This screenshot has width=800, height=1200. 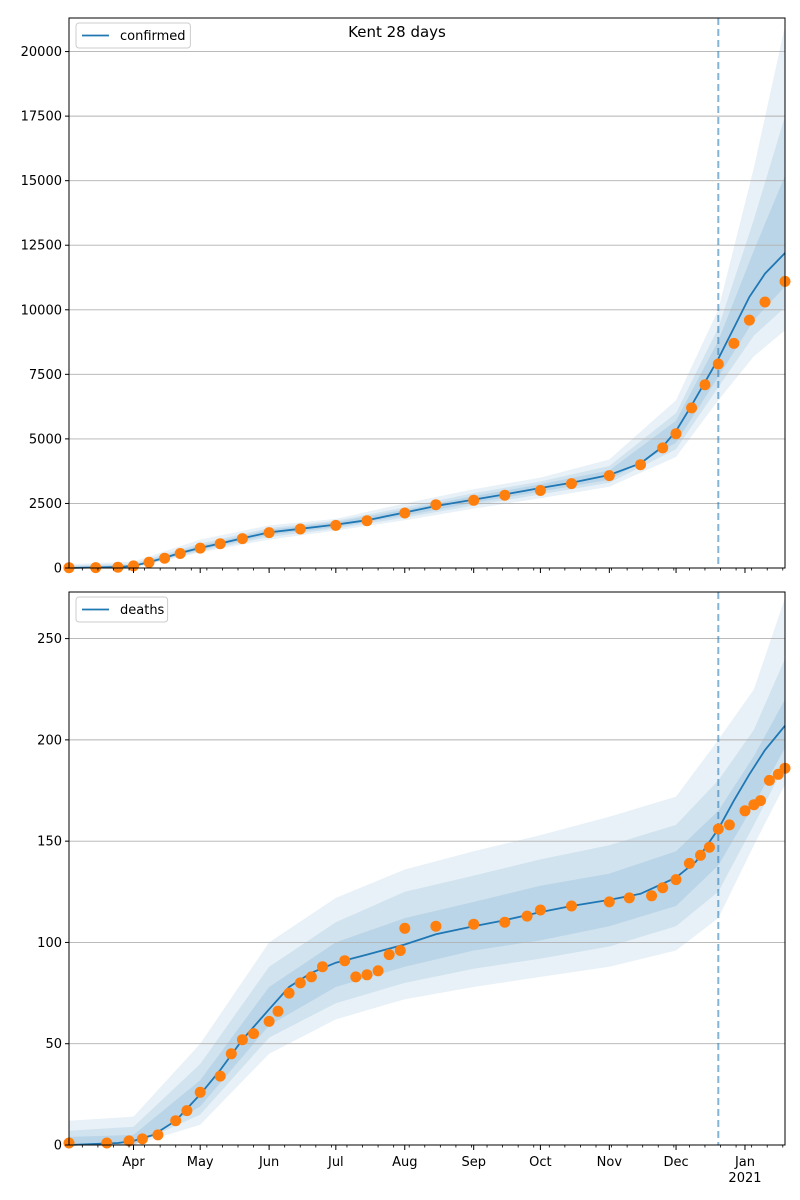 I want to click on x-tick-label: Dec, so click(x=675, y=1162).